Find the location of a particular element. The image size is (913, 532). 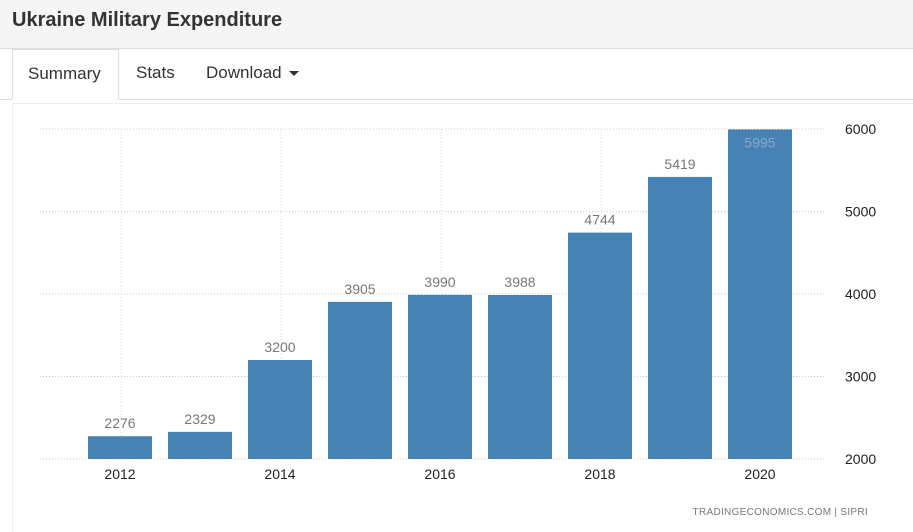

source-credit: TRADINGECONOMICS.COM | SIPRI is located at coordinates (780, 512).